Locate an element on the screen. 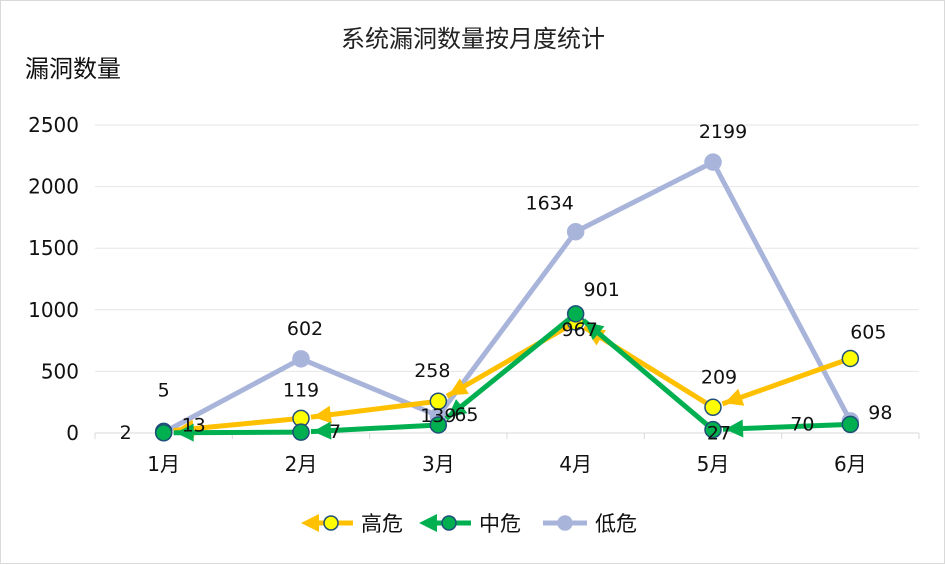  x-tick-label: 5月 is located at coordinates (713, 464).